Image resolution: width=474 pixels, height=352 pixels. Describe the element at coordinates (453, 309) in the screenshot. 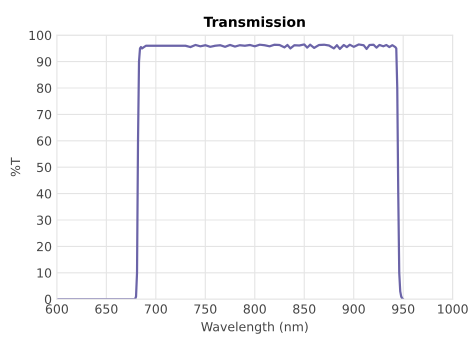

I see `x-tick-label: 1000` at that location.